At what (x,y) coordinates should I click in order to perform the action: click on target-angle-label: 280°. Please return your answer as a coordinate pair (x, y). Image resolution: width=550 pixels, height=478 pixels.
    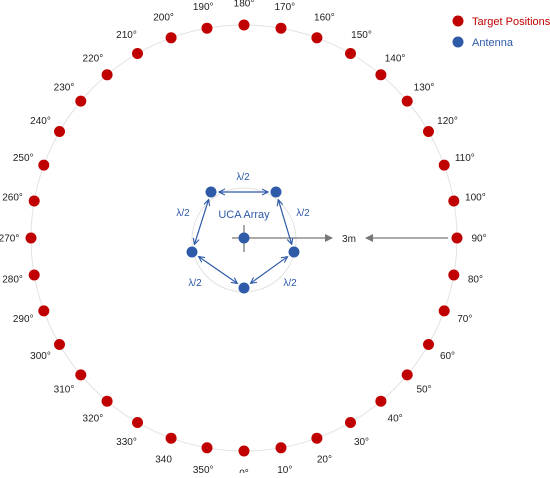
    Looking at the image, I should click on (12, 279).